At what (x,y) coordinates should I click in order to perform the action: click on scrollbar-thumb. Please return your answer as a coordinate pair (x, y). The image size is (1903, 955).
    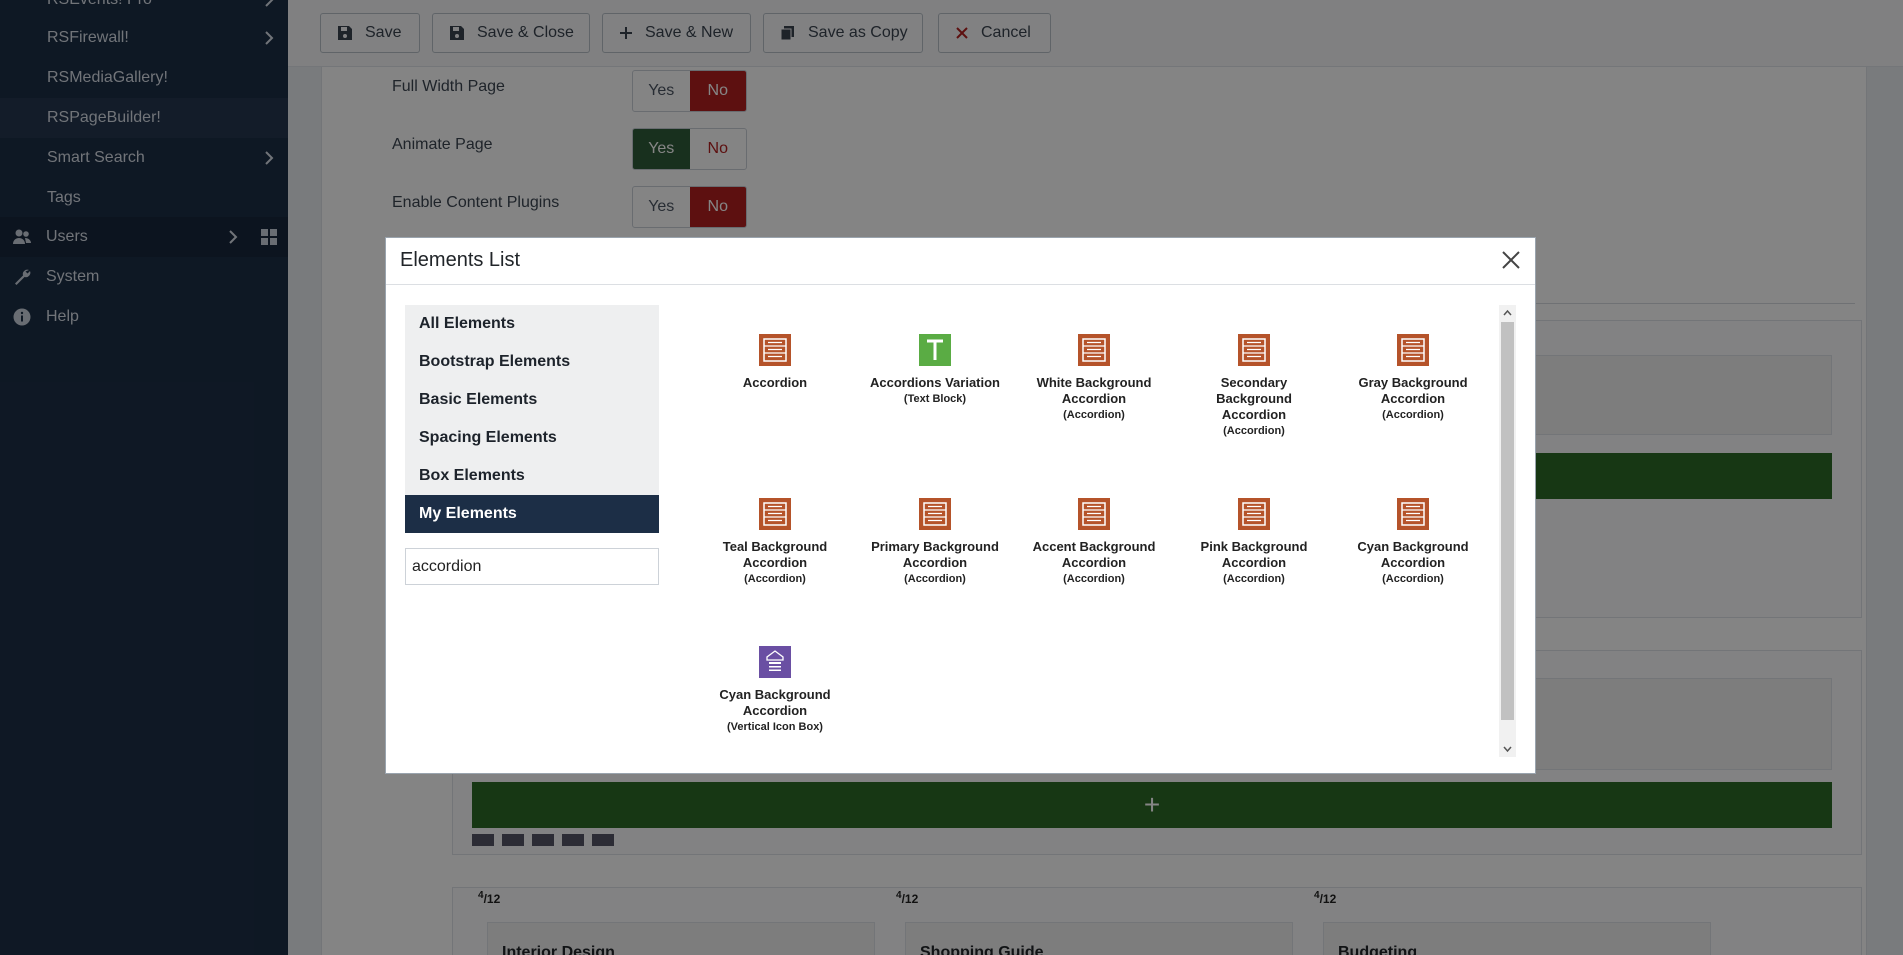
    Looking at the image, I should click on (1507, 521).